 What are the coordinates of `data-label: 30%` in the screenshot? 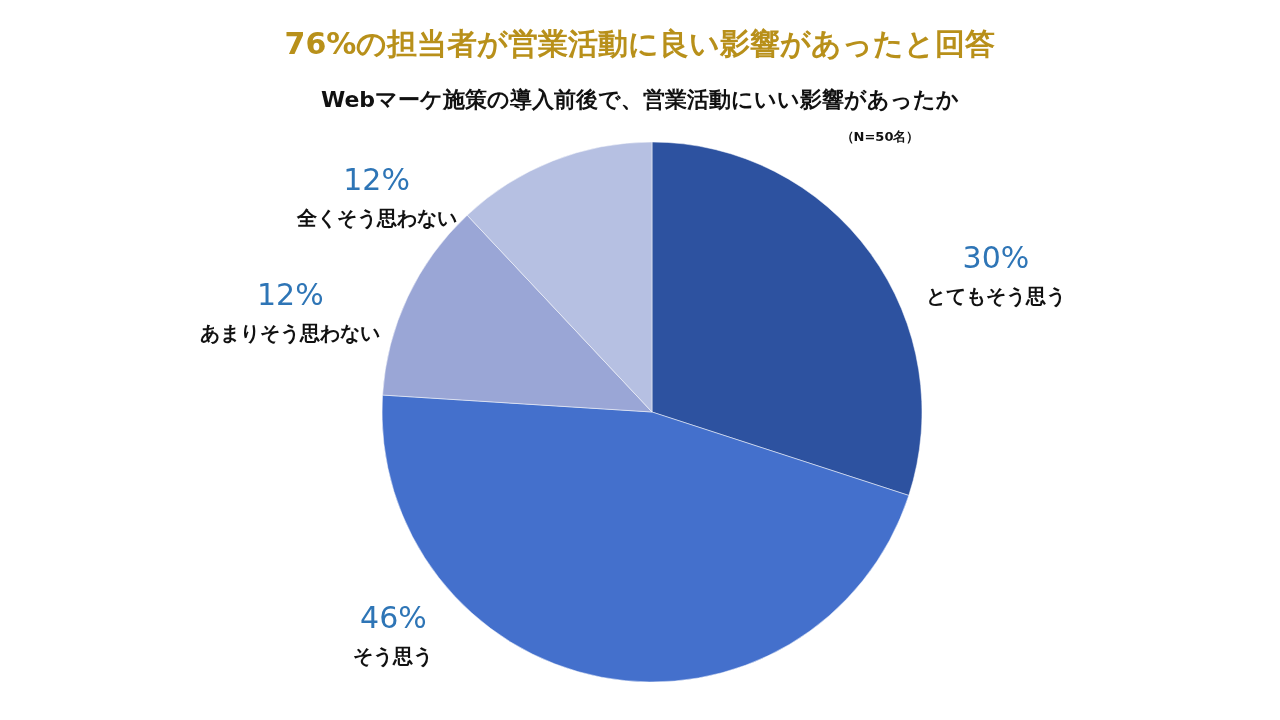 It's located at (996, 258).